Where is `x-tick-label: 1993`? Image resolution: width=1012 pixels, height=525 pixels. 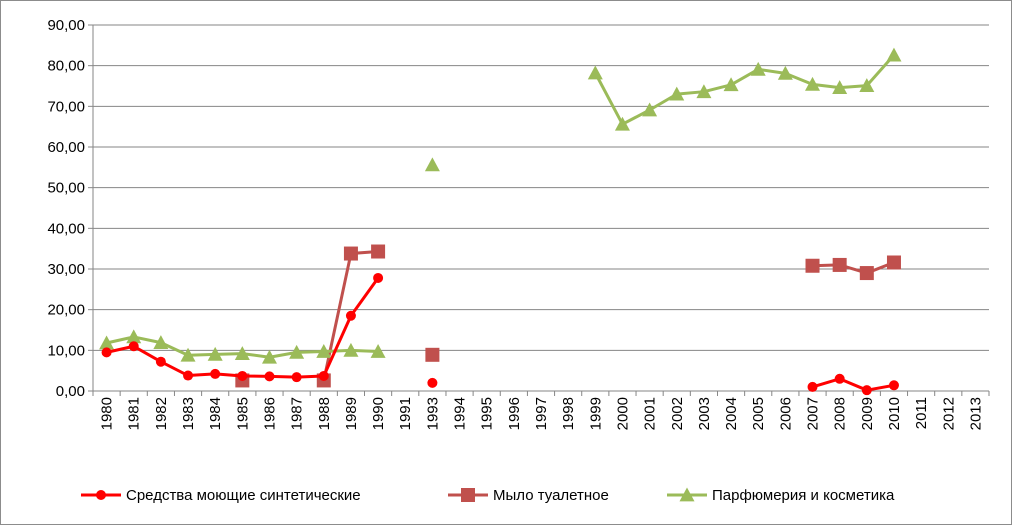 x-tick-label: 1993 is located at coordinates (432, 413).